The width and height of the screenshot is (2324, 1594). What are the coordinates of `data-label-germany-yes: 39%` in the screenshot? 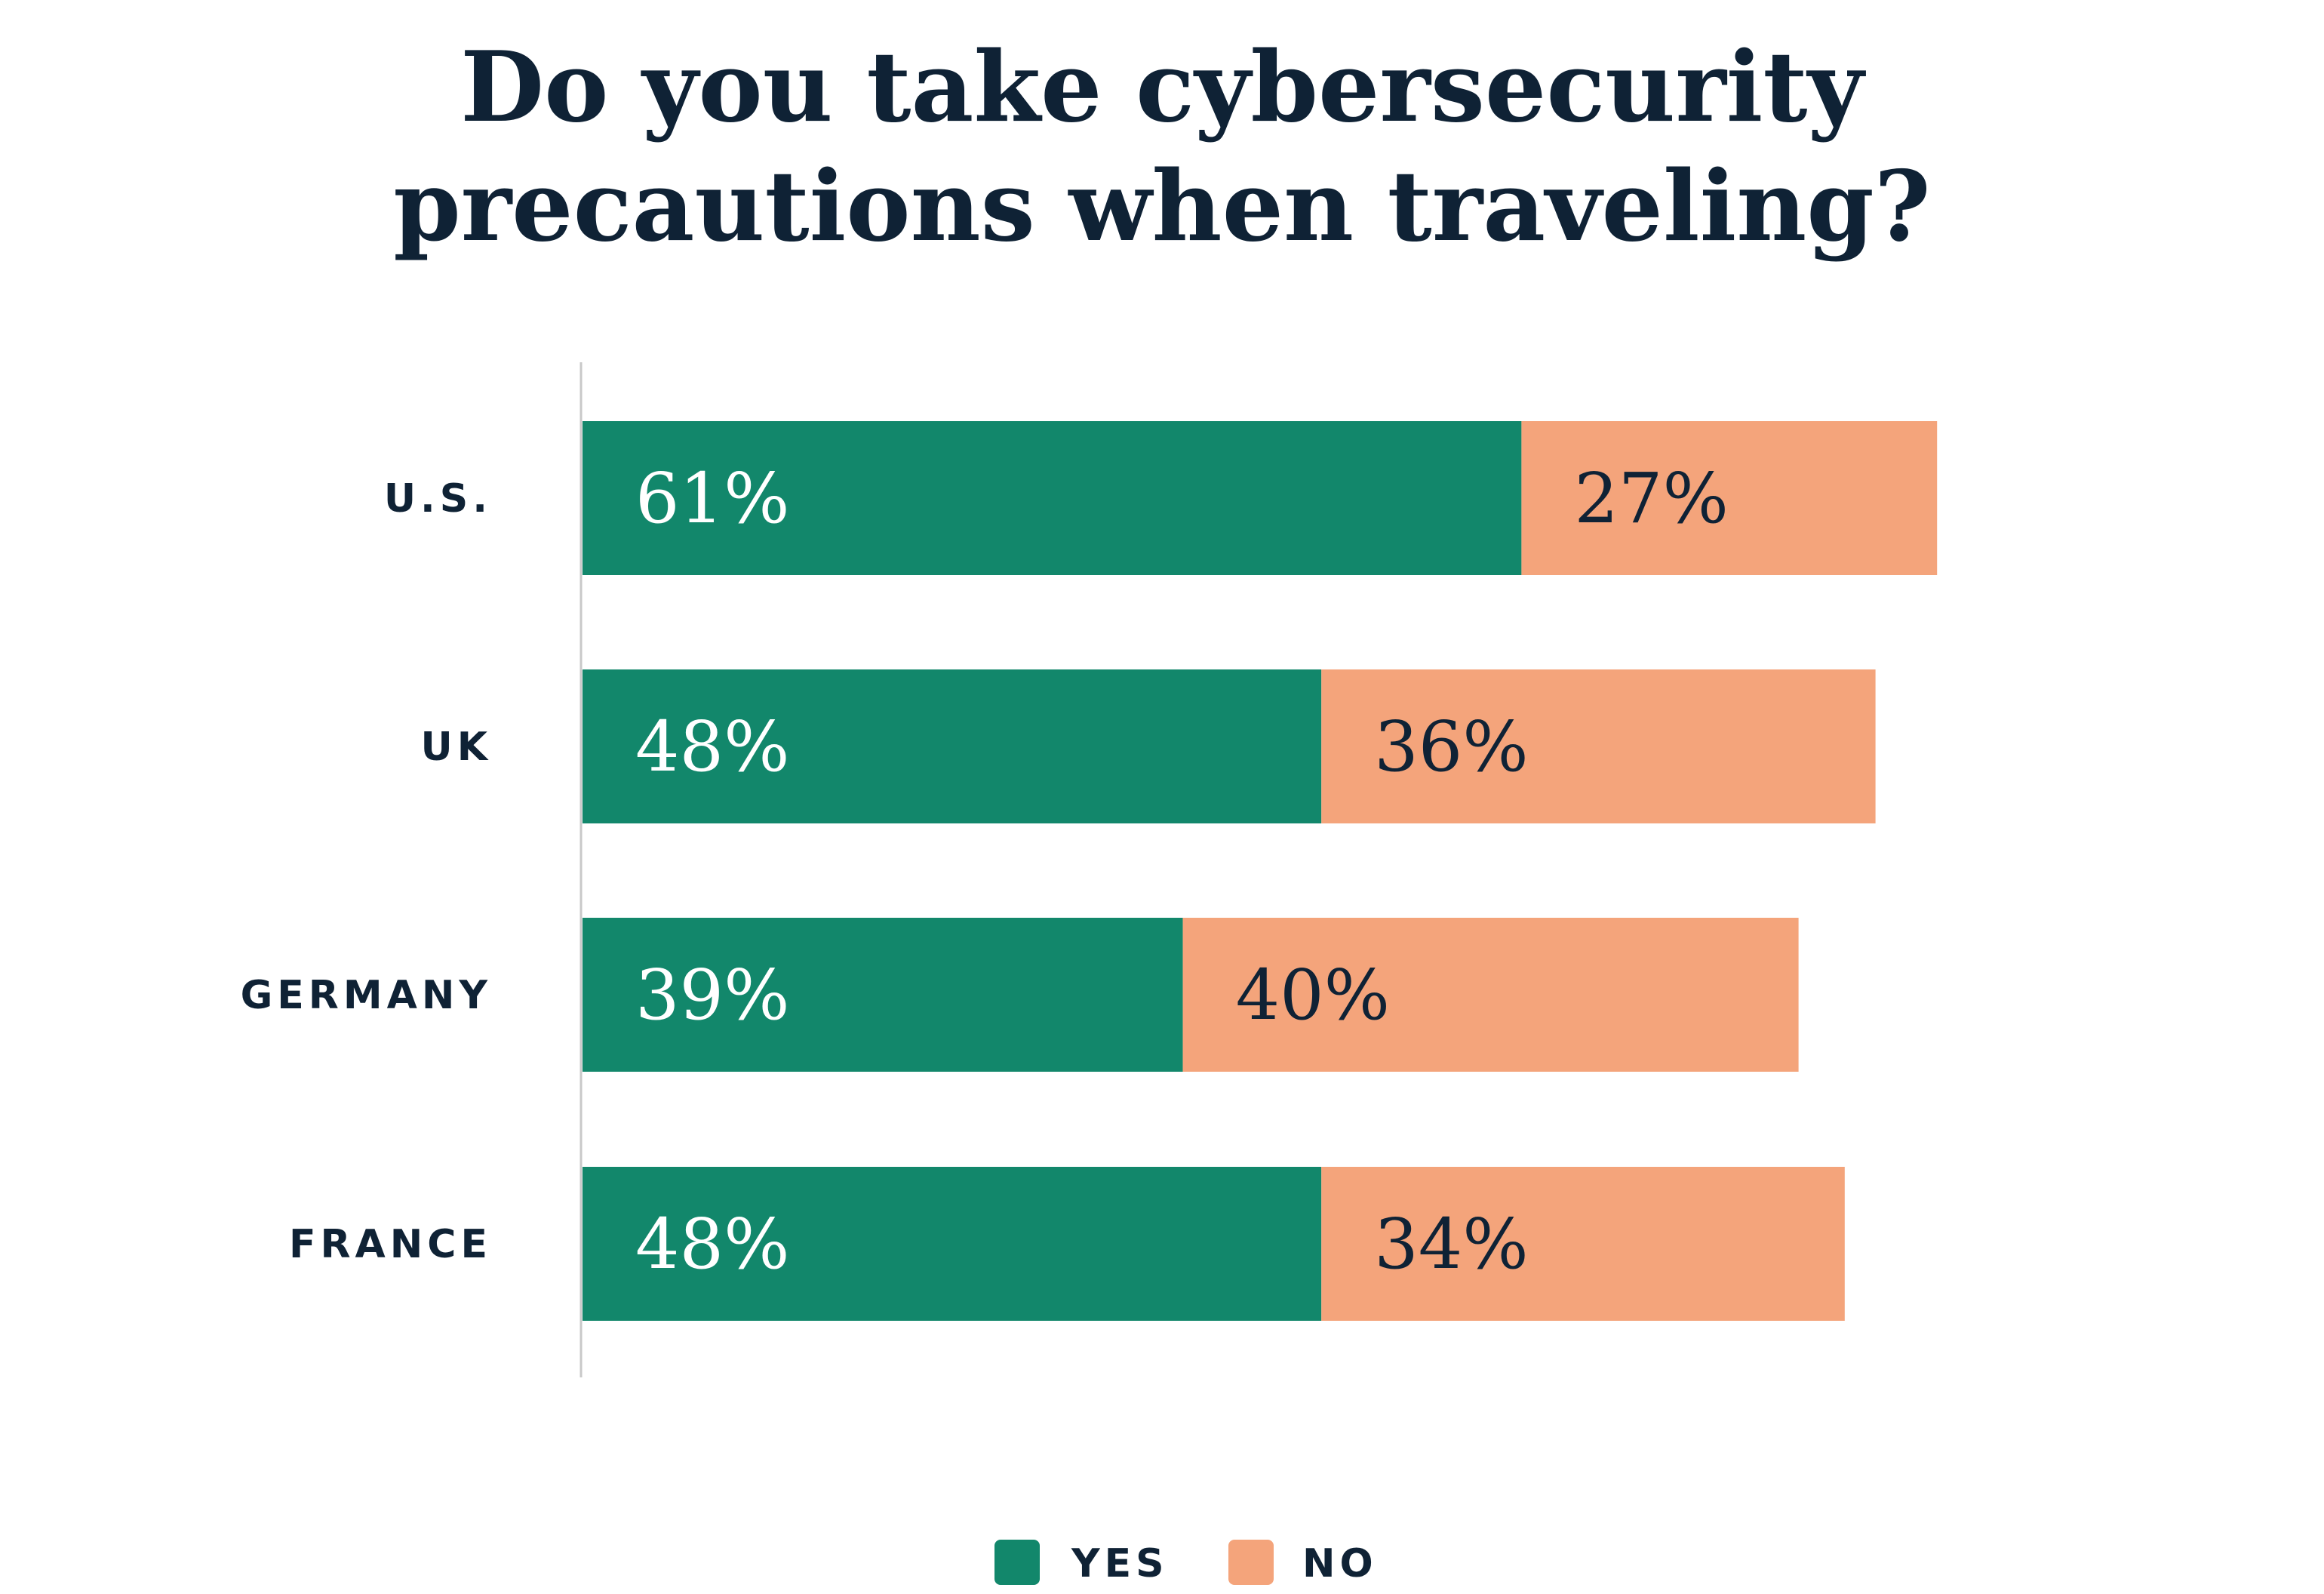 It's located at (712, 995).